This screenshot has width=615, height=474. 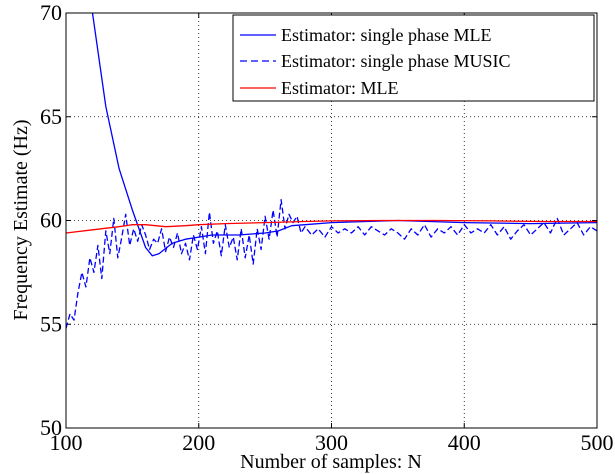 What do you see at coordinates (464, 442) in the screenshot?
I see `x-tick-label: 400` at bounding box center [464, 442].